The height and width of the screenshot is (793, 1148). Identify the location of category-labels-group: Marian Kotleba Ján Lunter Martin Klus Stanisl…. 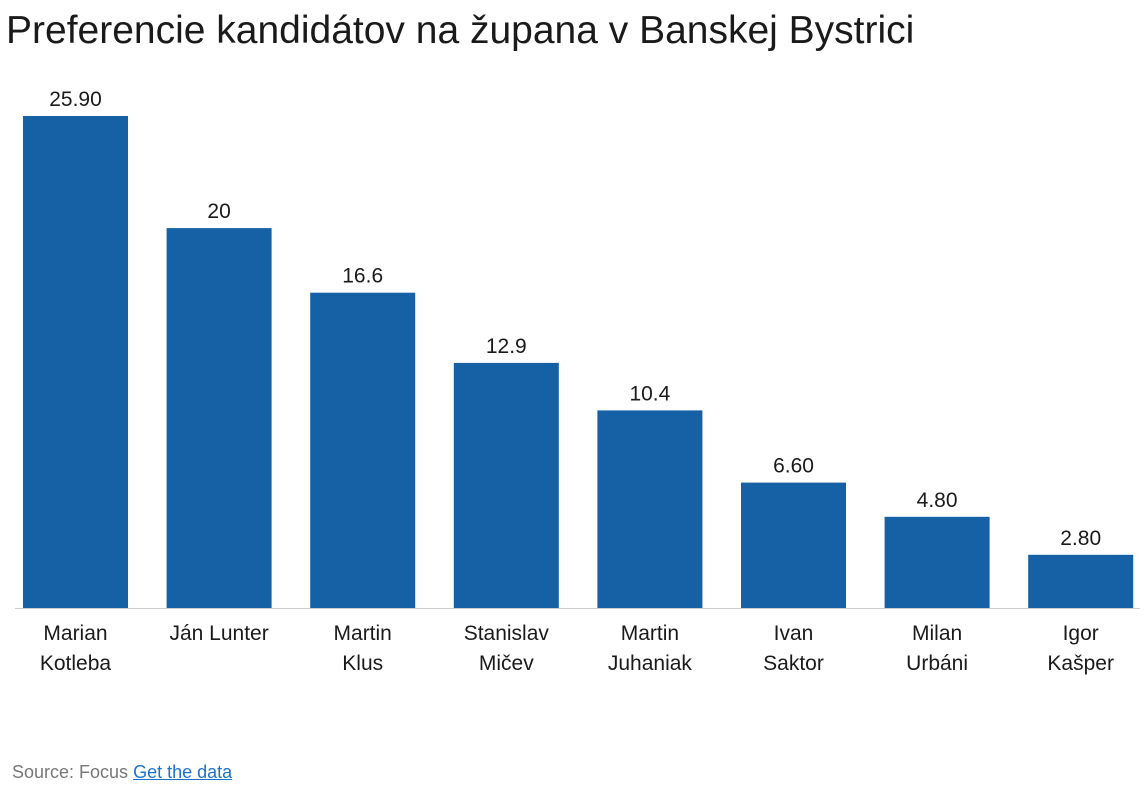
(577, 648).